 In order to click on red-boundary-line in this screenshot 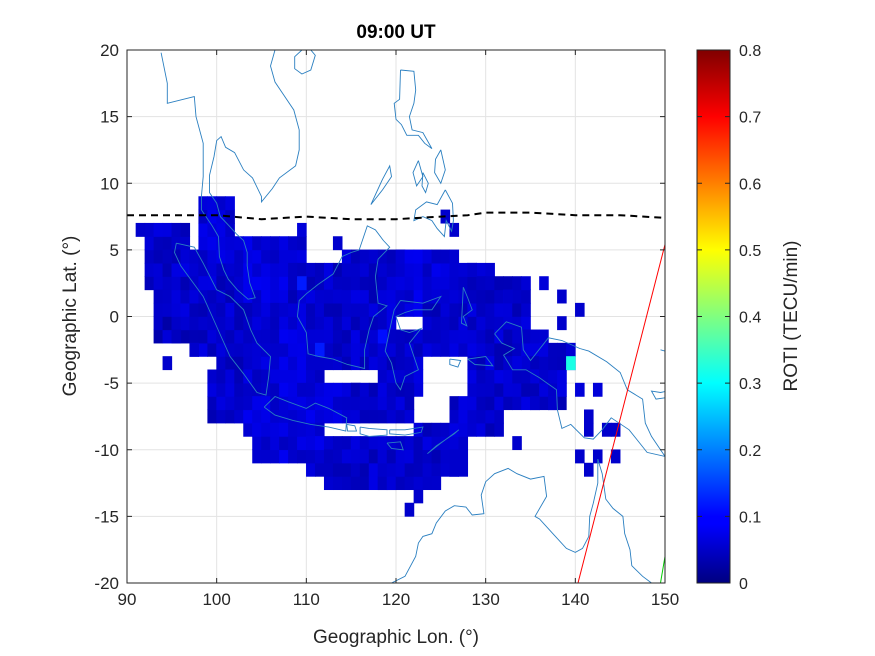, I will do `click(621, 413)`.